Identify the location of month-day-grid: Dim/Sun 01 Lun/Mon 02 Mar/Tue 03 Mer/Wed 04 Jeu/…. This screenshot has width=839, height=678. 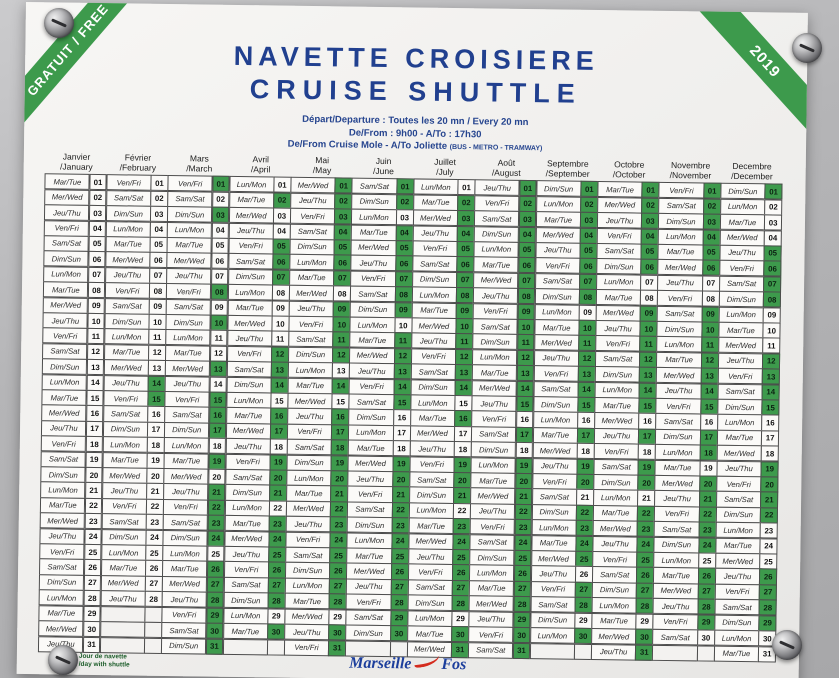
(748, 423).